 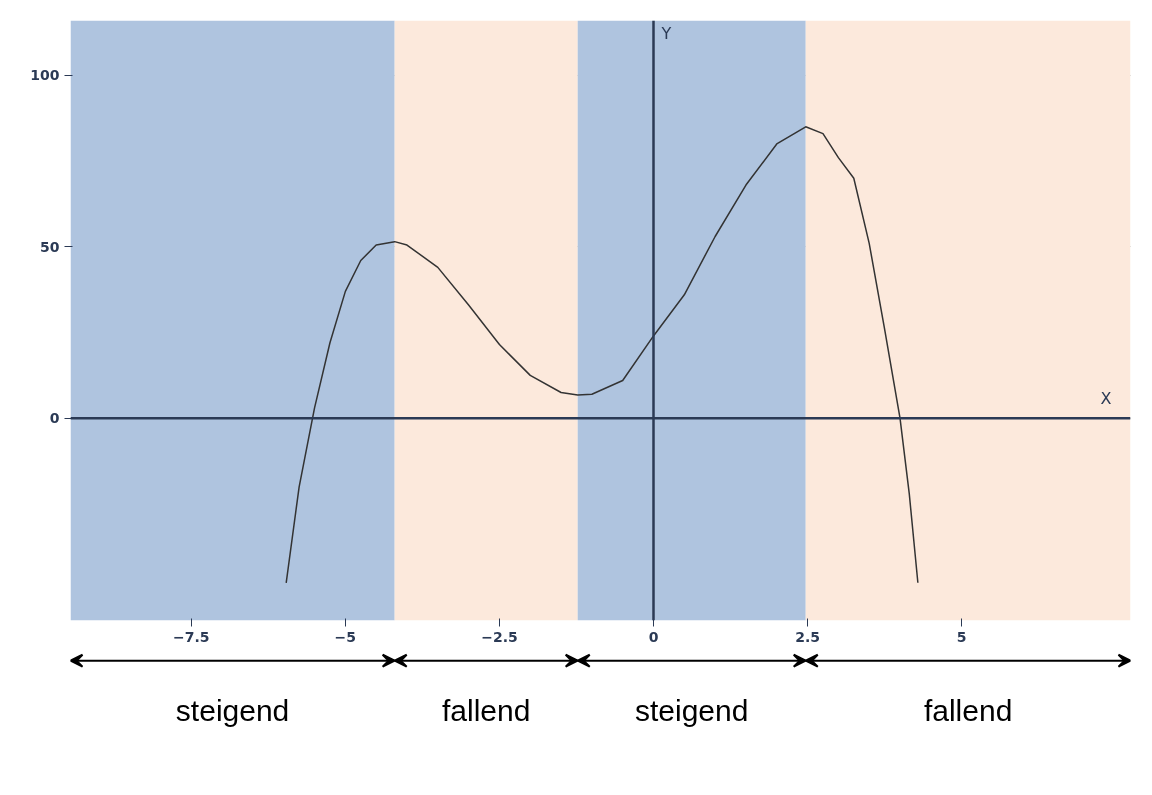 I want to click on x-tick-label: −2.5, so click(x=499, y=636).